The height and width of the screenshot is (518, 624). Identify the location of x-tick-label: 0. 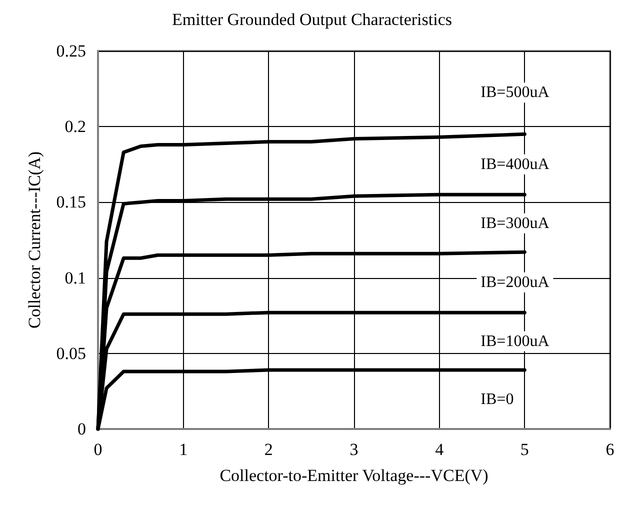
(98, 449).